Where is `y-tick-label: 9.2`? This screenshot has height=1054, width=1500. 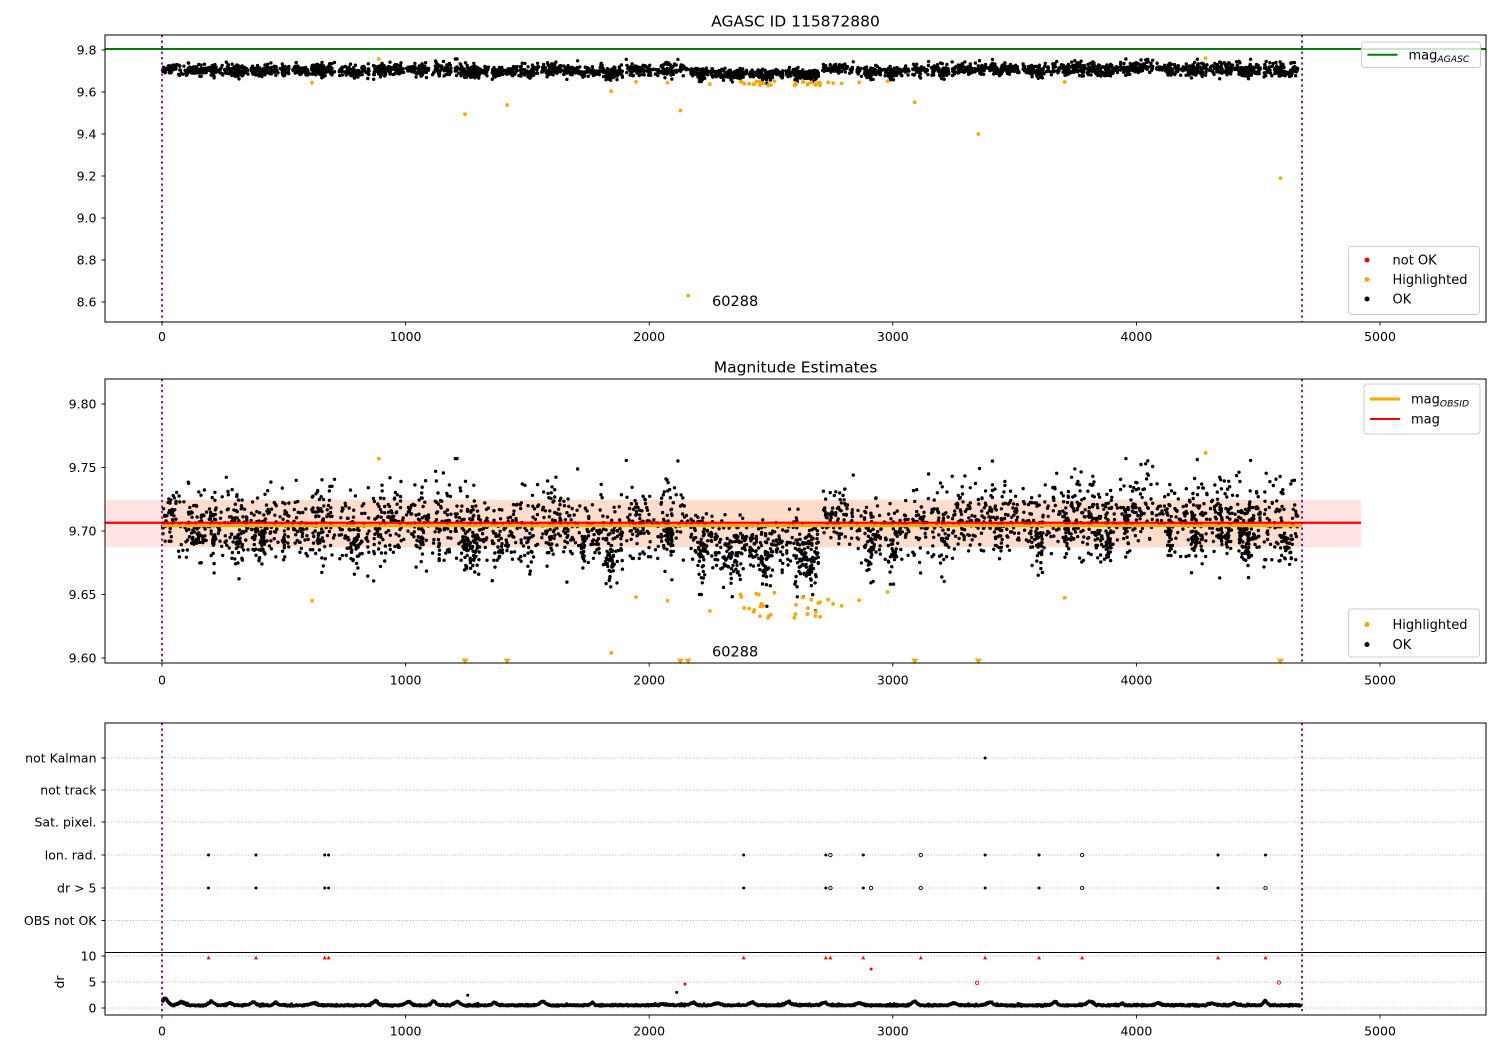
y-tick-label: 9.2 is located at coordinates (87, 175).